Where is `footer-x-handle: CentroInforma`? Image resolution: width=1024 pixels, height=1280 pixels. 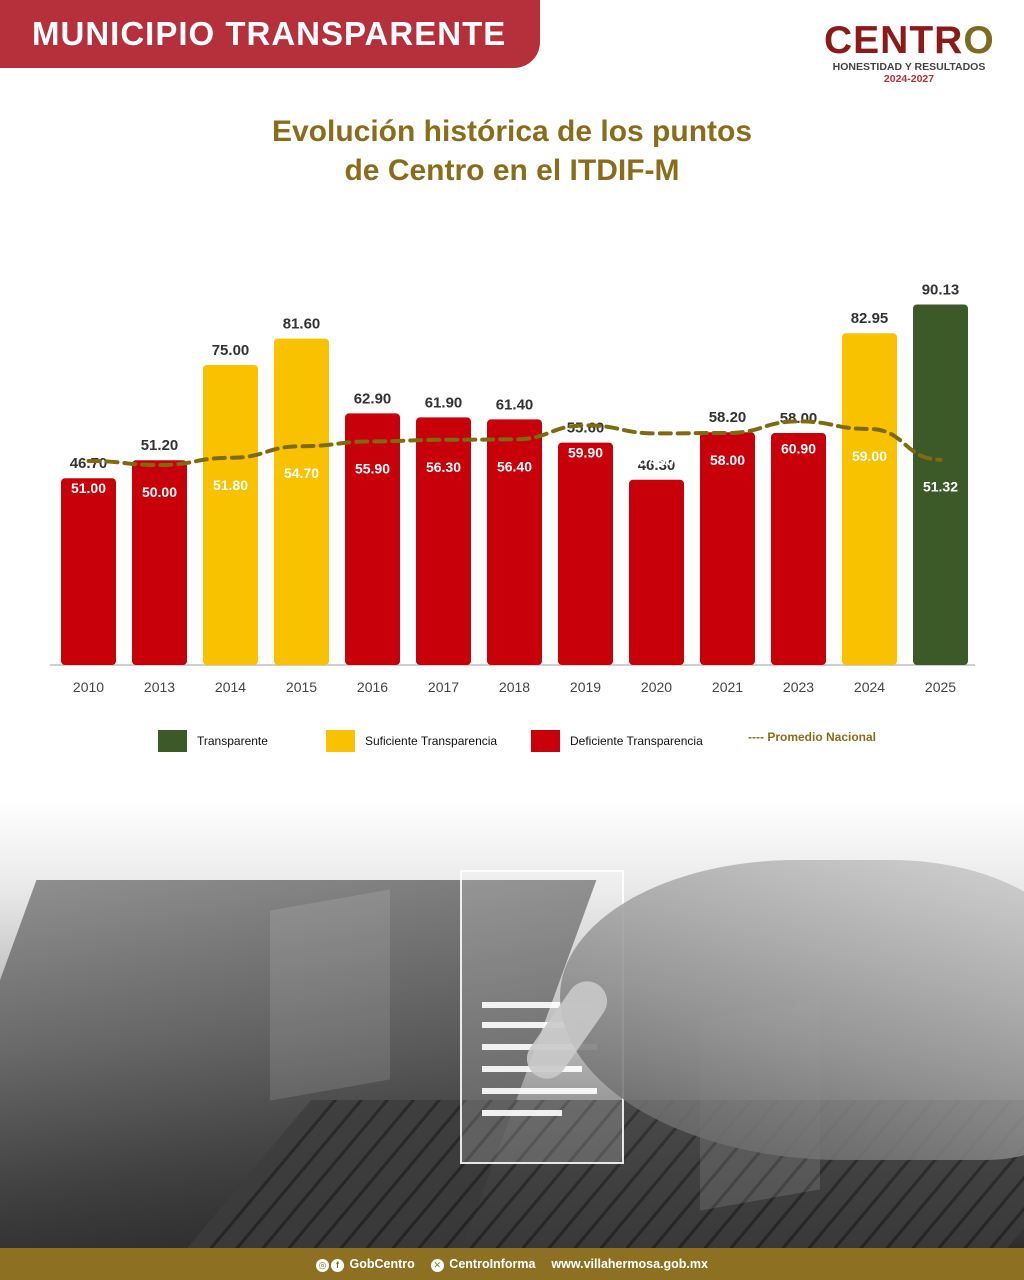
footer-x-handle: CentroInforma is located at coordinates (492, 1263).